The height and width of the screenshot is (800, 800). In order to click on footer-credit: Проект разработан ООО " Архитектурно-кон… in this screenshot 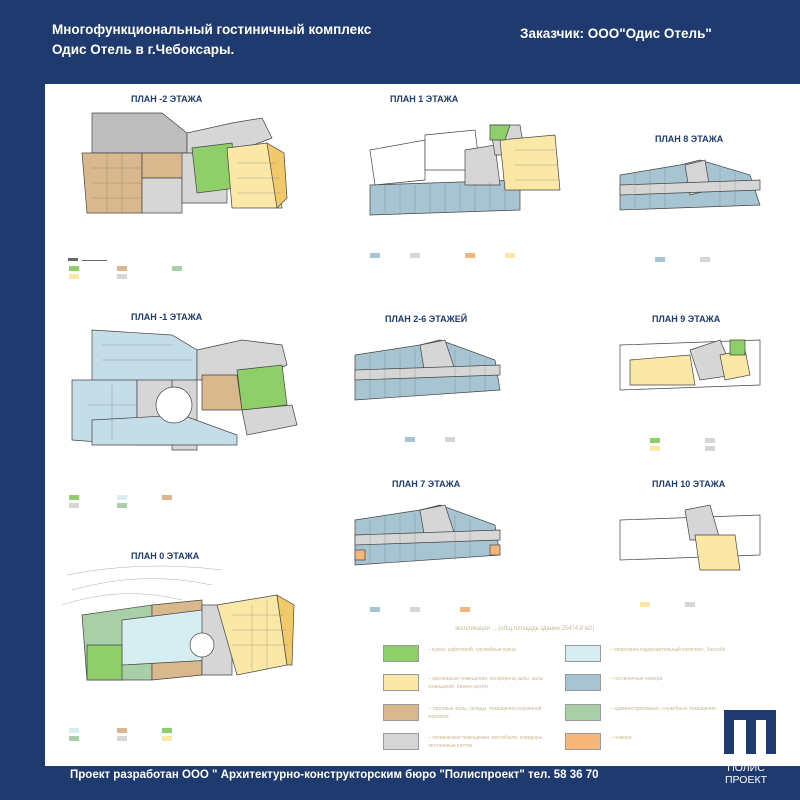, I will do `click(334, 775)`.